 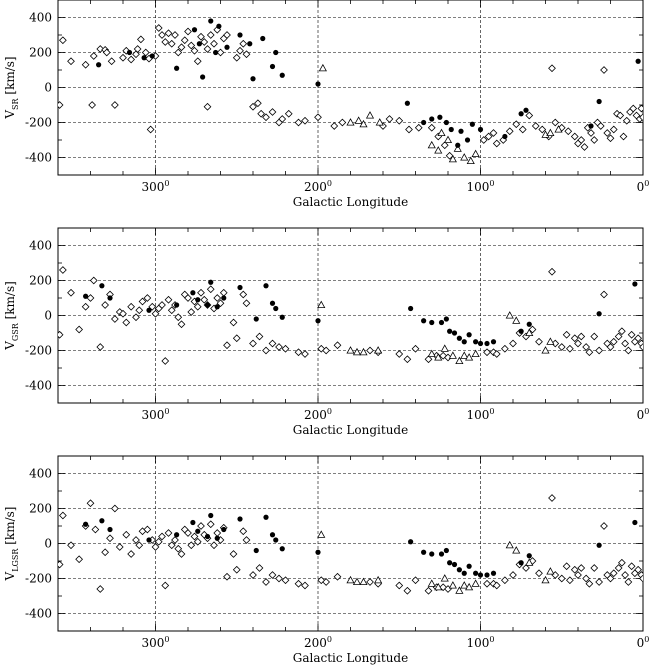 What do you see at coordinates (38, 579) in the screenshot?
I see `y-tick-label: -200` at bounding box center [38, 579].